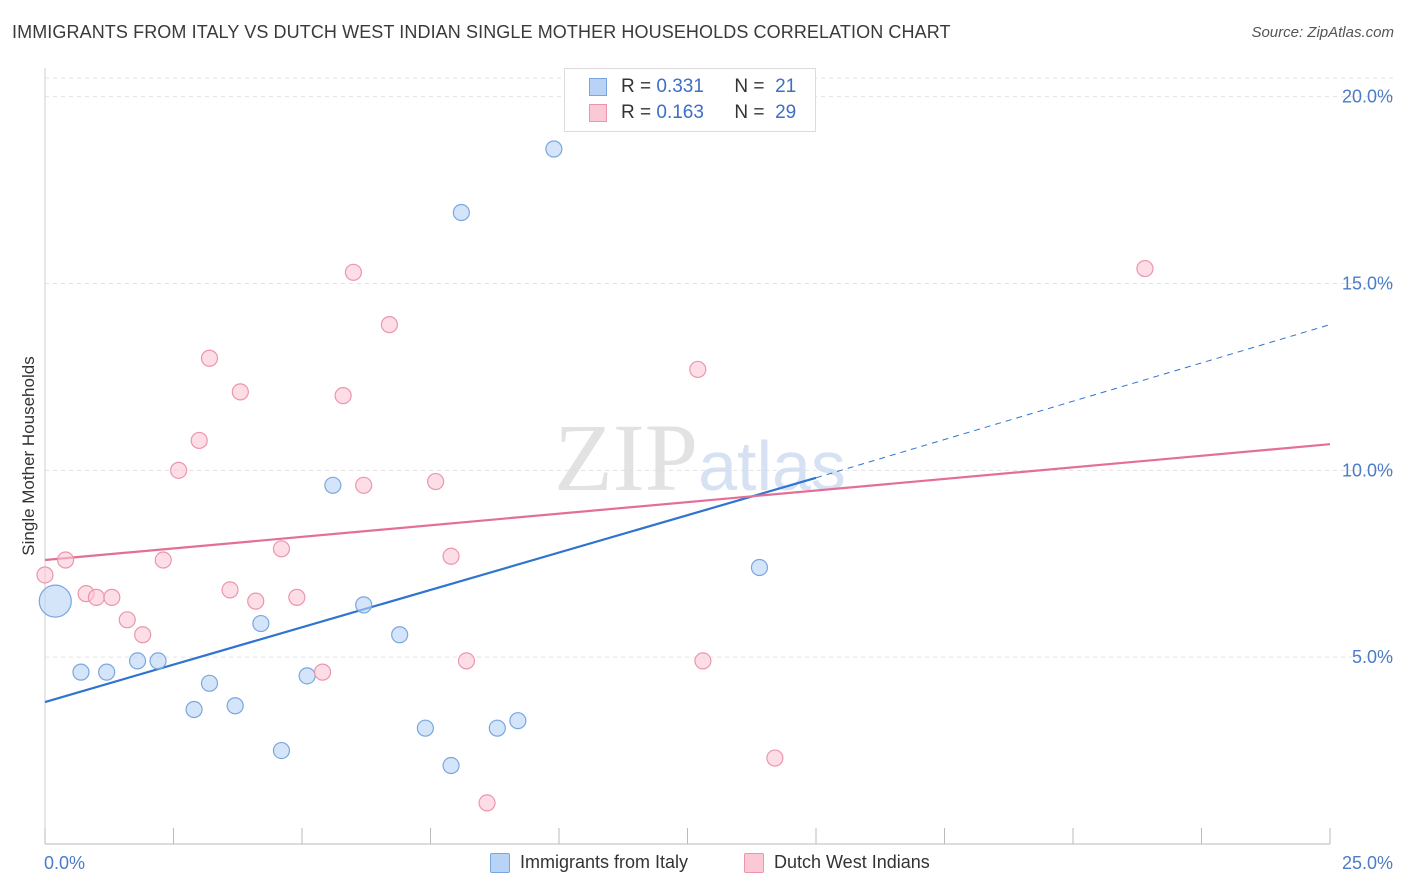 Image resolution: width=1406 pixels, height=892 pixels. Describe the element at coordinates (1367, 284) in the screenshot. I see `y-tick-label: 15.0%` at that location.